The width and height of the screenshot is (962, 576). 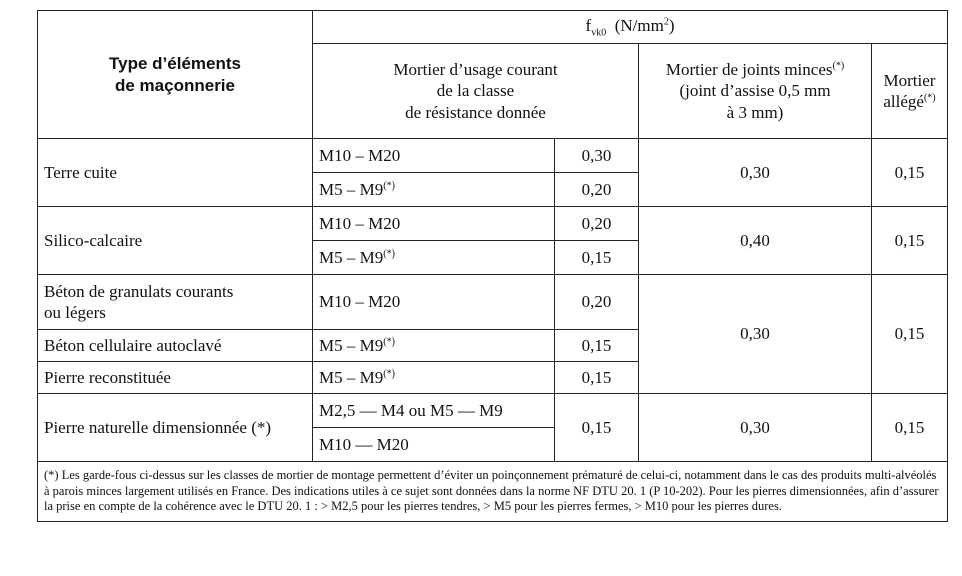 What do you see at coordinates (755, 240) in the screenshot?
I see `minces-value-cell: 0,40` at bounding box center [755, 240].